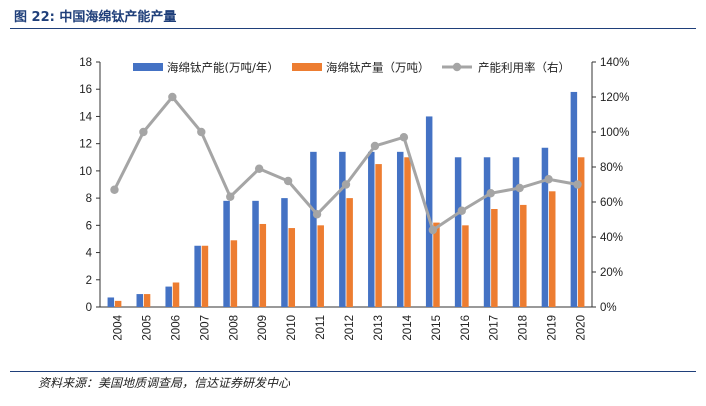  Describe the element at coordinates (292, 328) in the screenshot. I see `x-tick-label: 2010` at that location.